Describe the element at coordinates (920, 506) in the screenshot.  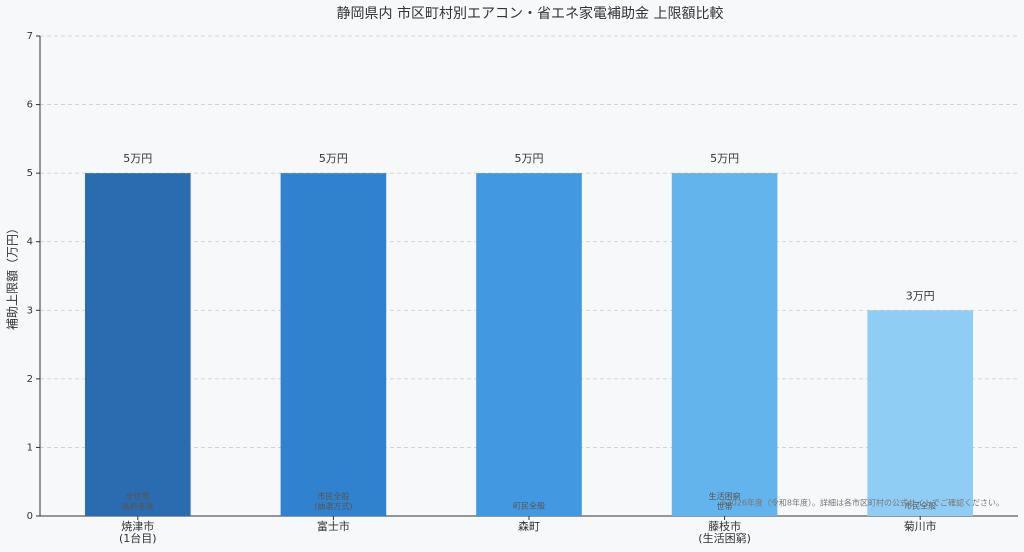
I see `bar-note: 市民全般` at that location.